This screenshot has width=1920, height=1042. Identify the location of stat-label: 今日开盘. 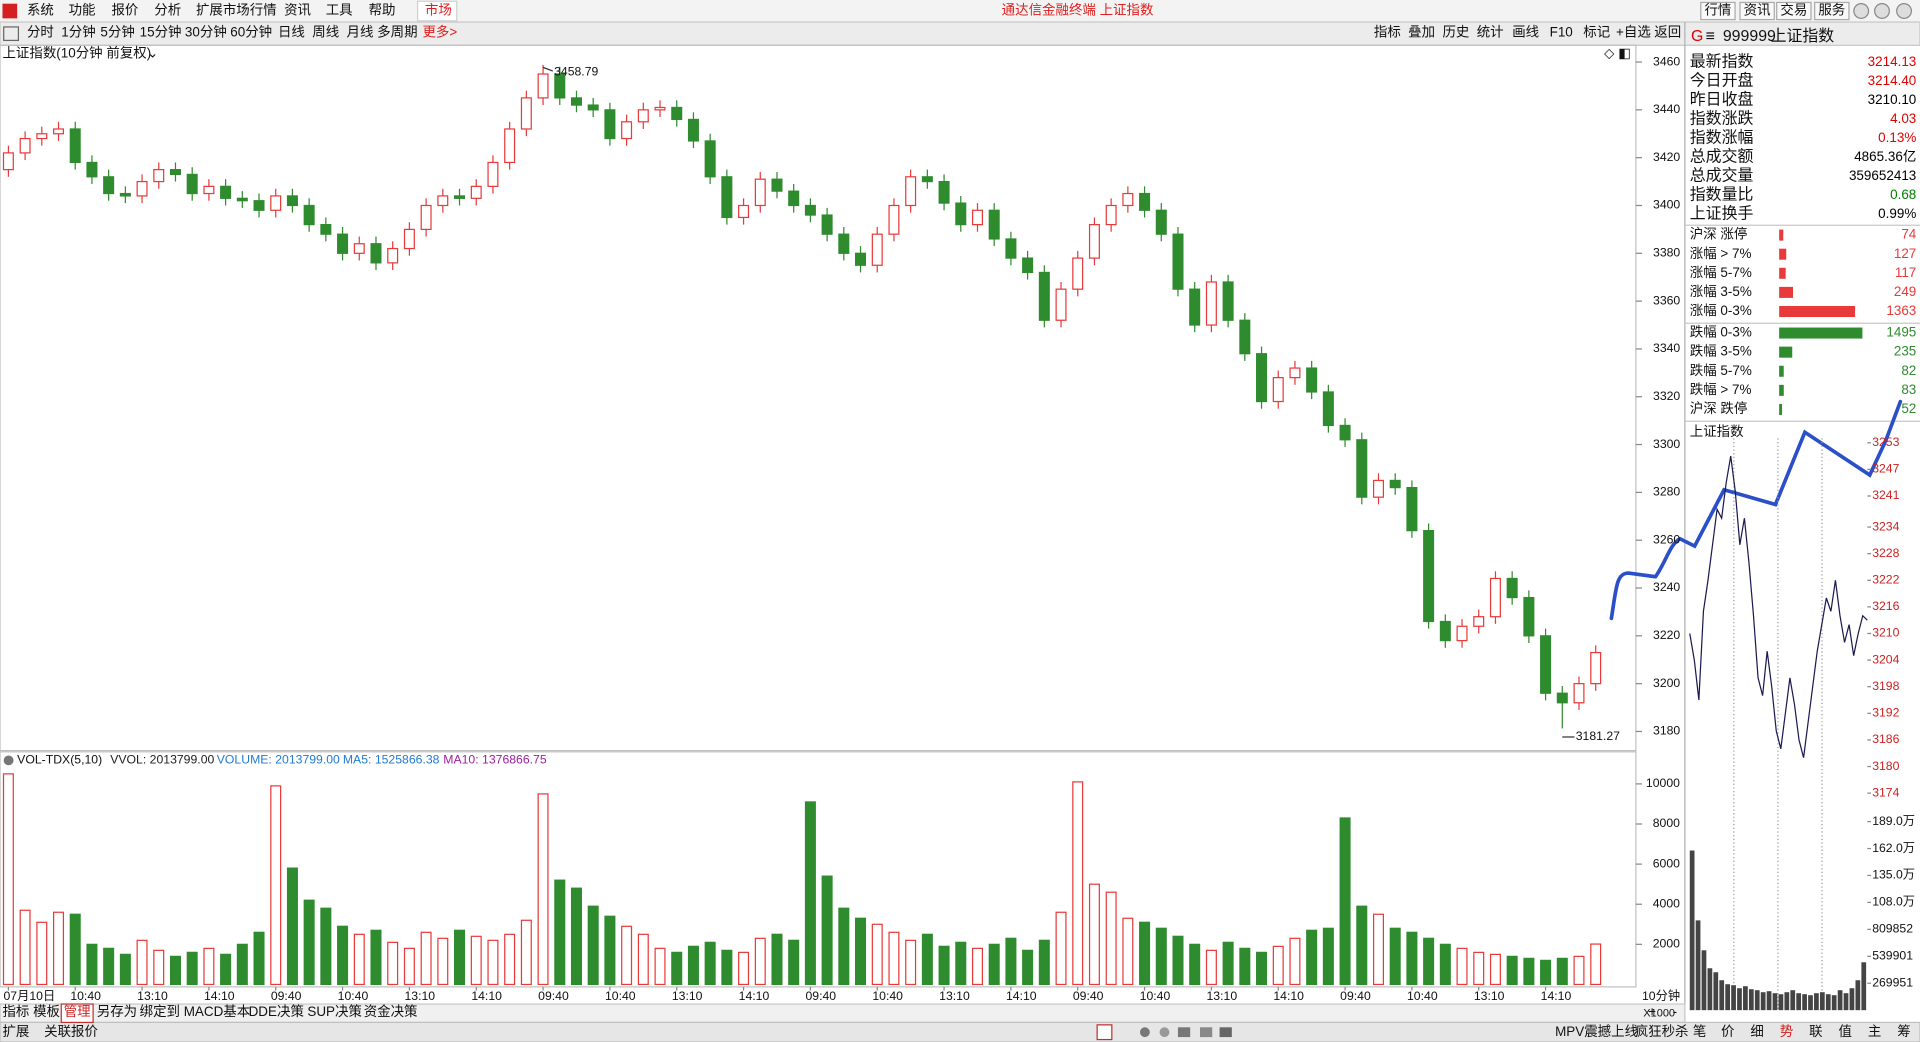
(1722, 80).